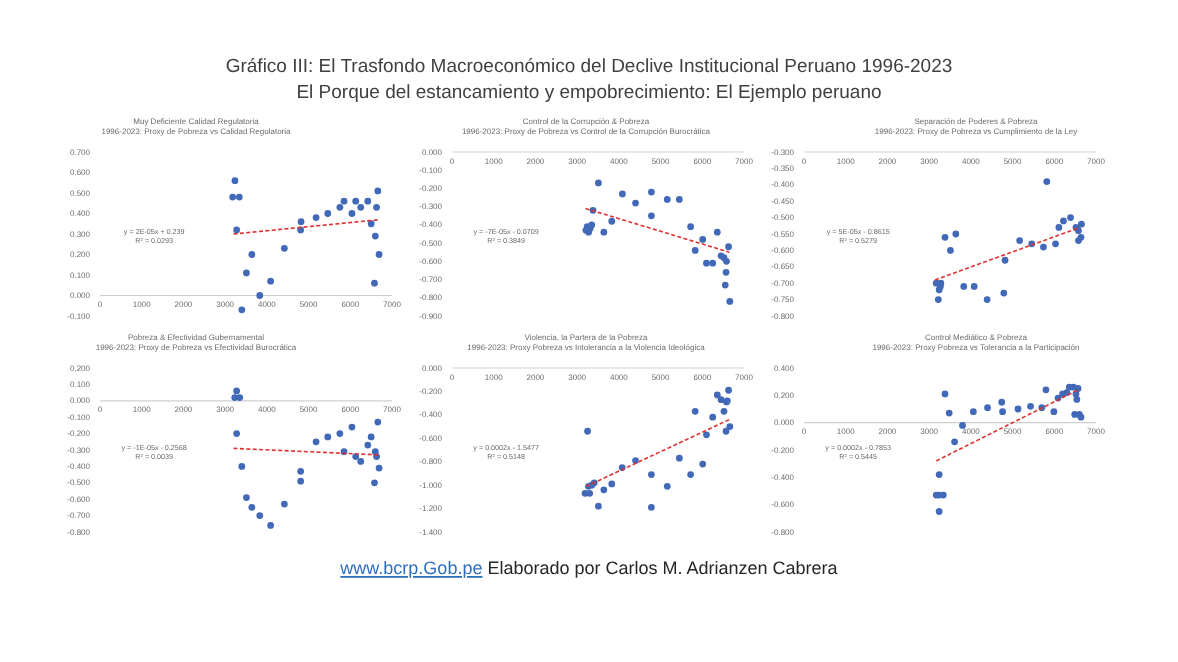 This screenshot has height=662, width=1178. I want to click on text: El Porque del estancamiento y empobrecimiento: El Ejemplo peruano, so click(589, 93).